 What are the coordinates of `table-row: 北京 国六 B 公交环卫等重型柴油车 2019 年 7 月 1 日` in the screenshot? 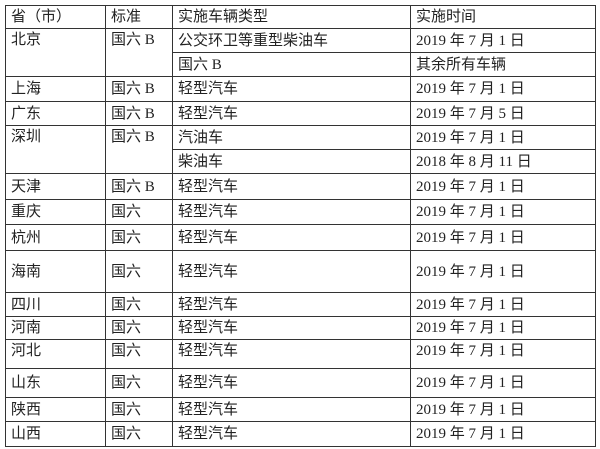 It's located at (300, 52).